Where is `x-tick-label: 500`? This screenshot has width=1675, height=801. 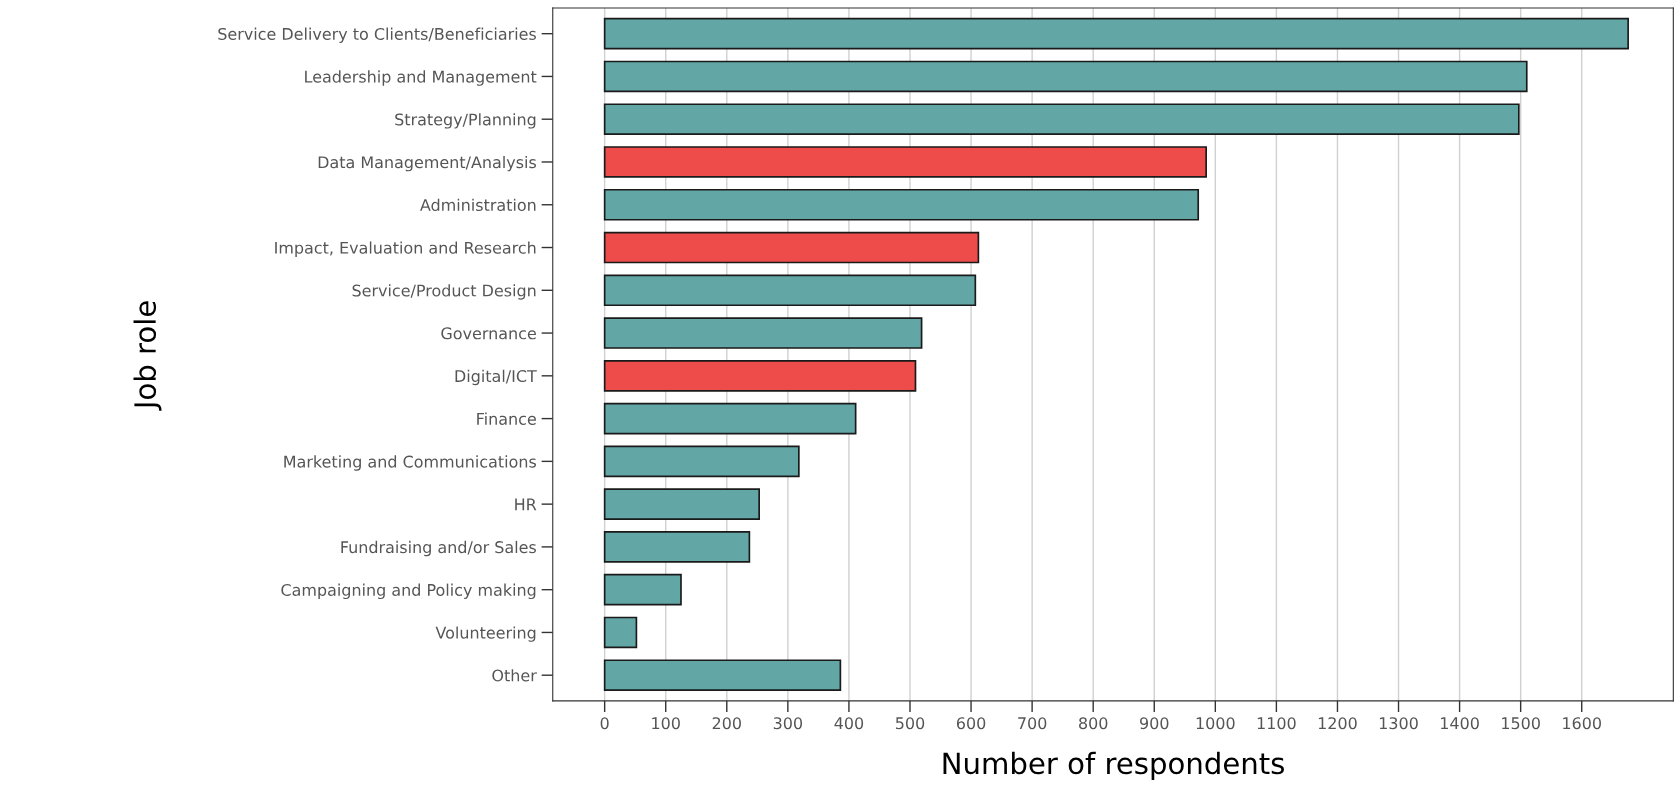
x-tick-label: 500 is located at coordinates (910, 723).